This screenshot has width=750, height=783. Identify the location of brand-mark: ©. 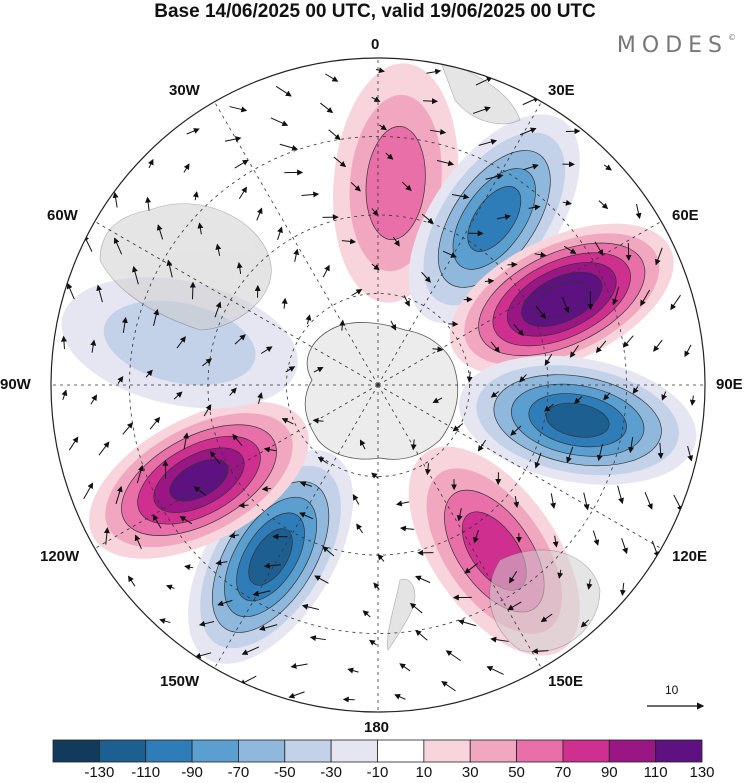
(732, 37).